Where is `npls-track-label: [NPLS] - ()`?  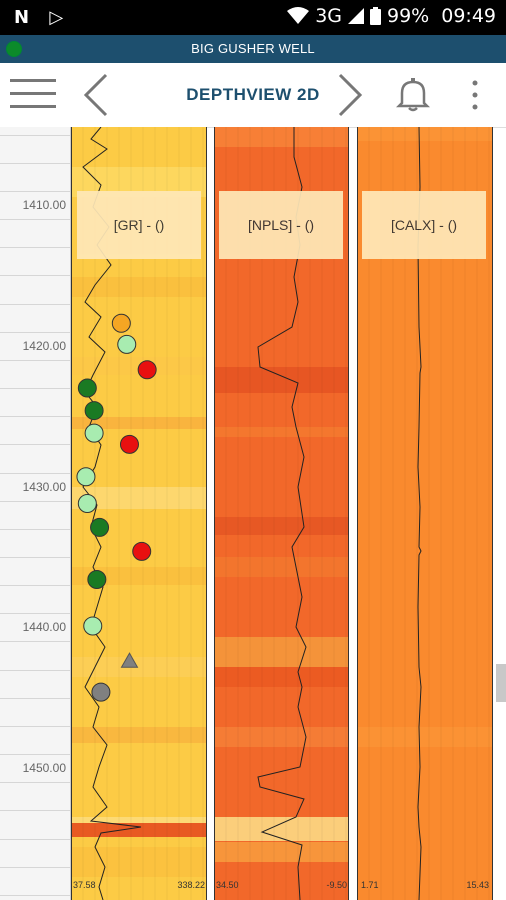
npls-track-label: [NPLS] - () is located at coordinates (281, 225).